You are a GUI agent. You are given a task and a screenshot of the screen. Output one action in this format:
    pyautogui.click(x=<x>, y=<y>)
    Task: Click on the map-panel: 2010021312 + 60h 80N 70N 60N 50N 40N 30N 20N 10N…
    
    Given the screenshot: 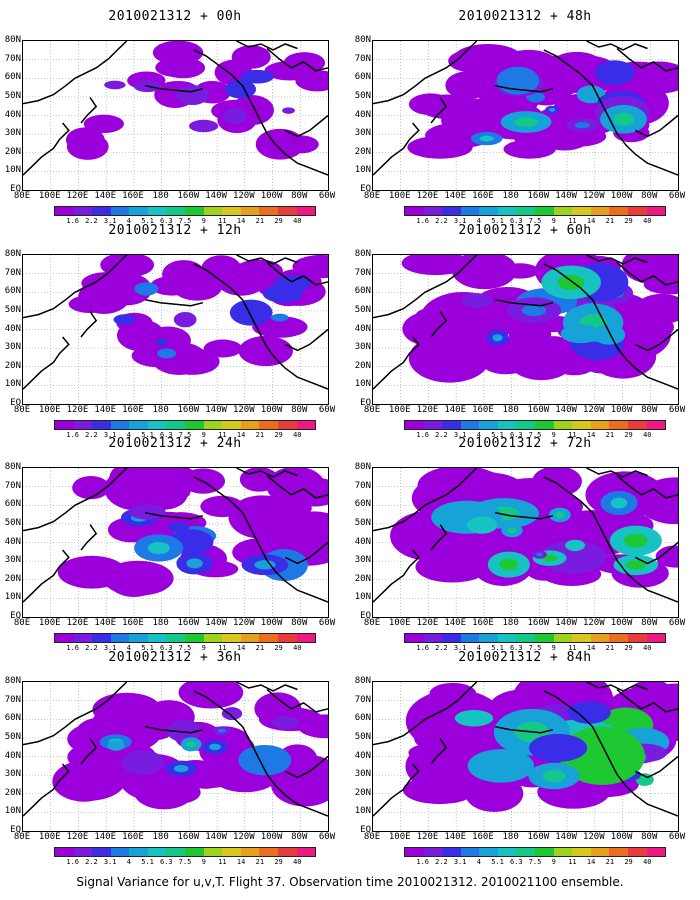 What is the action you would take?
    pyautogui.click(x=525, y=326)
    